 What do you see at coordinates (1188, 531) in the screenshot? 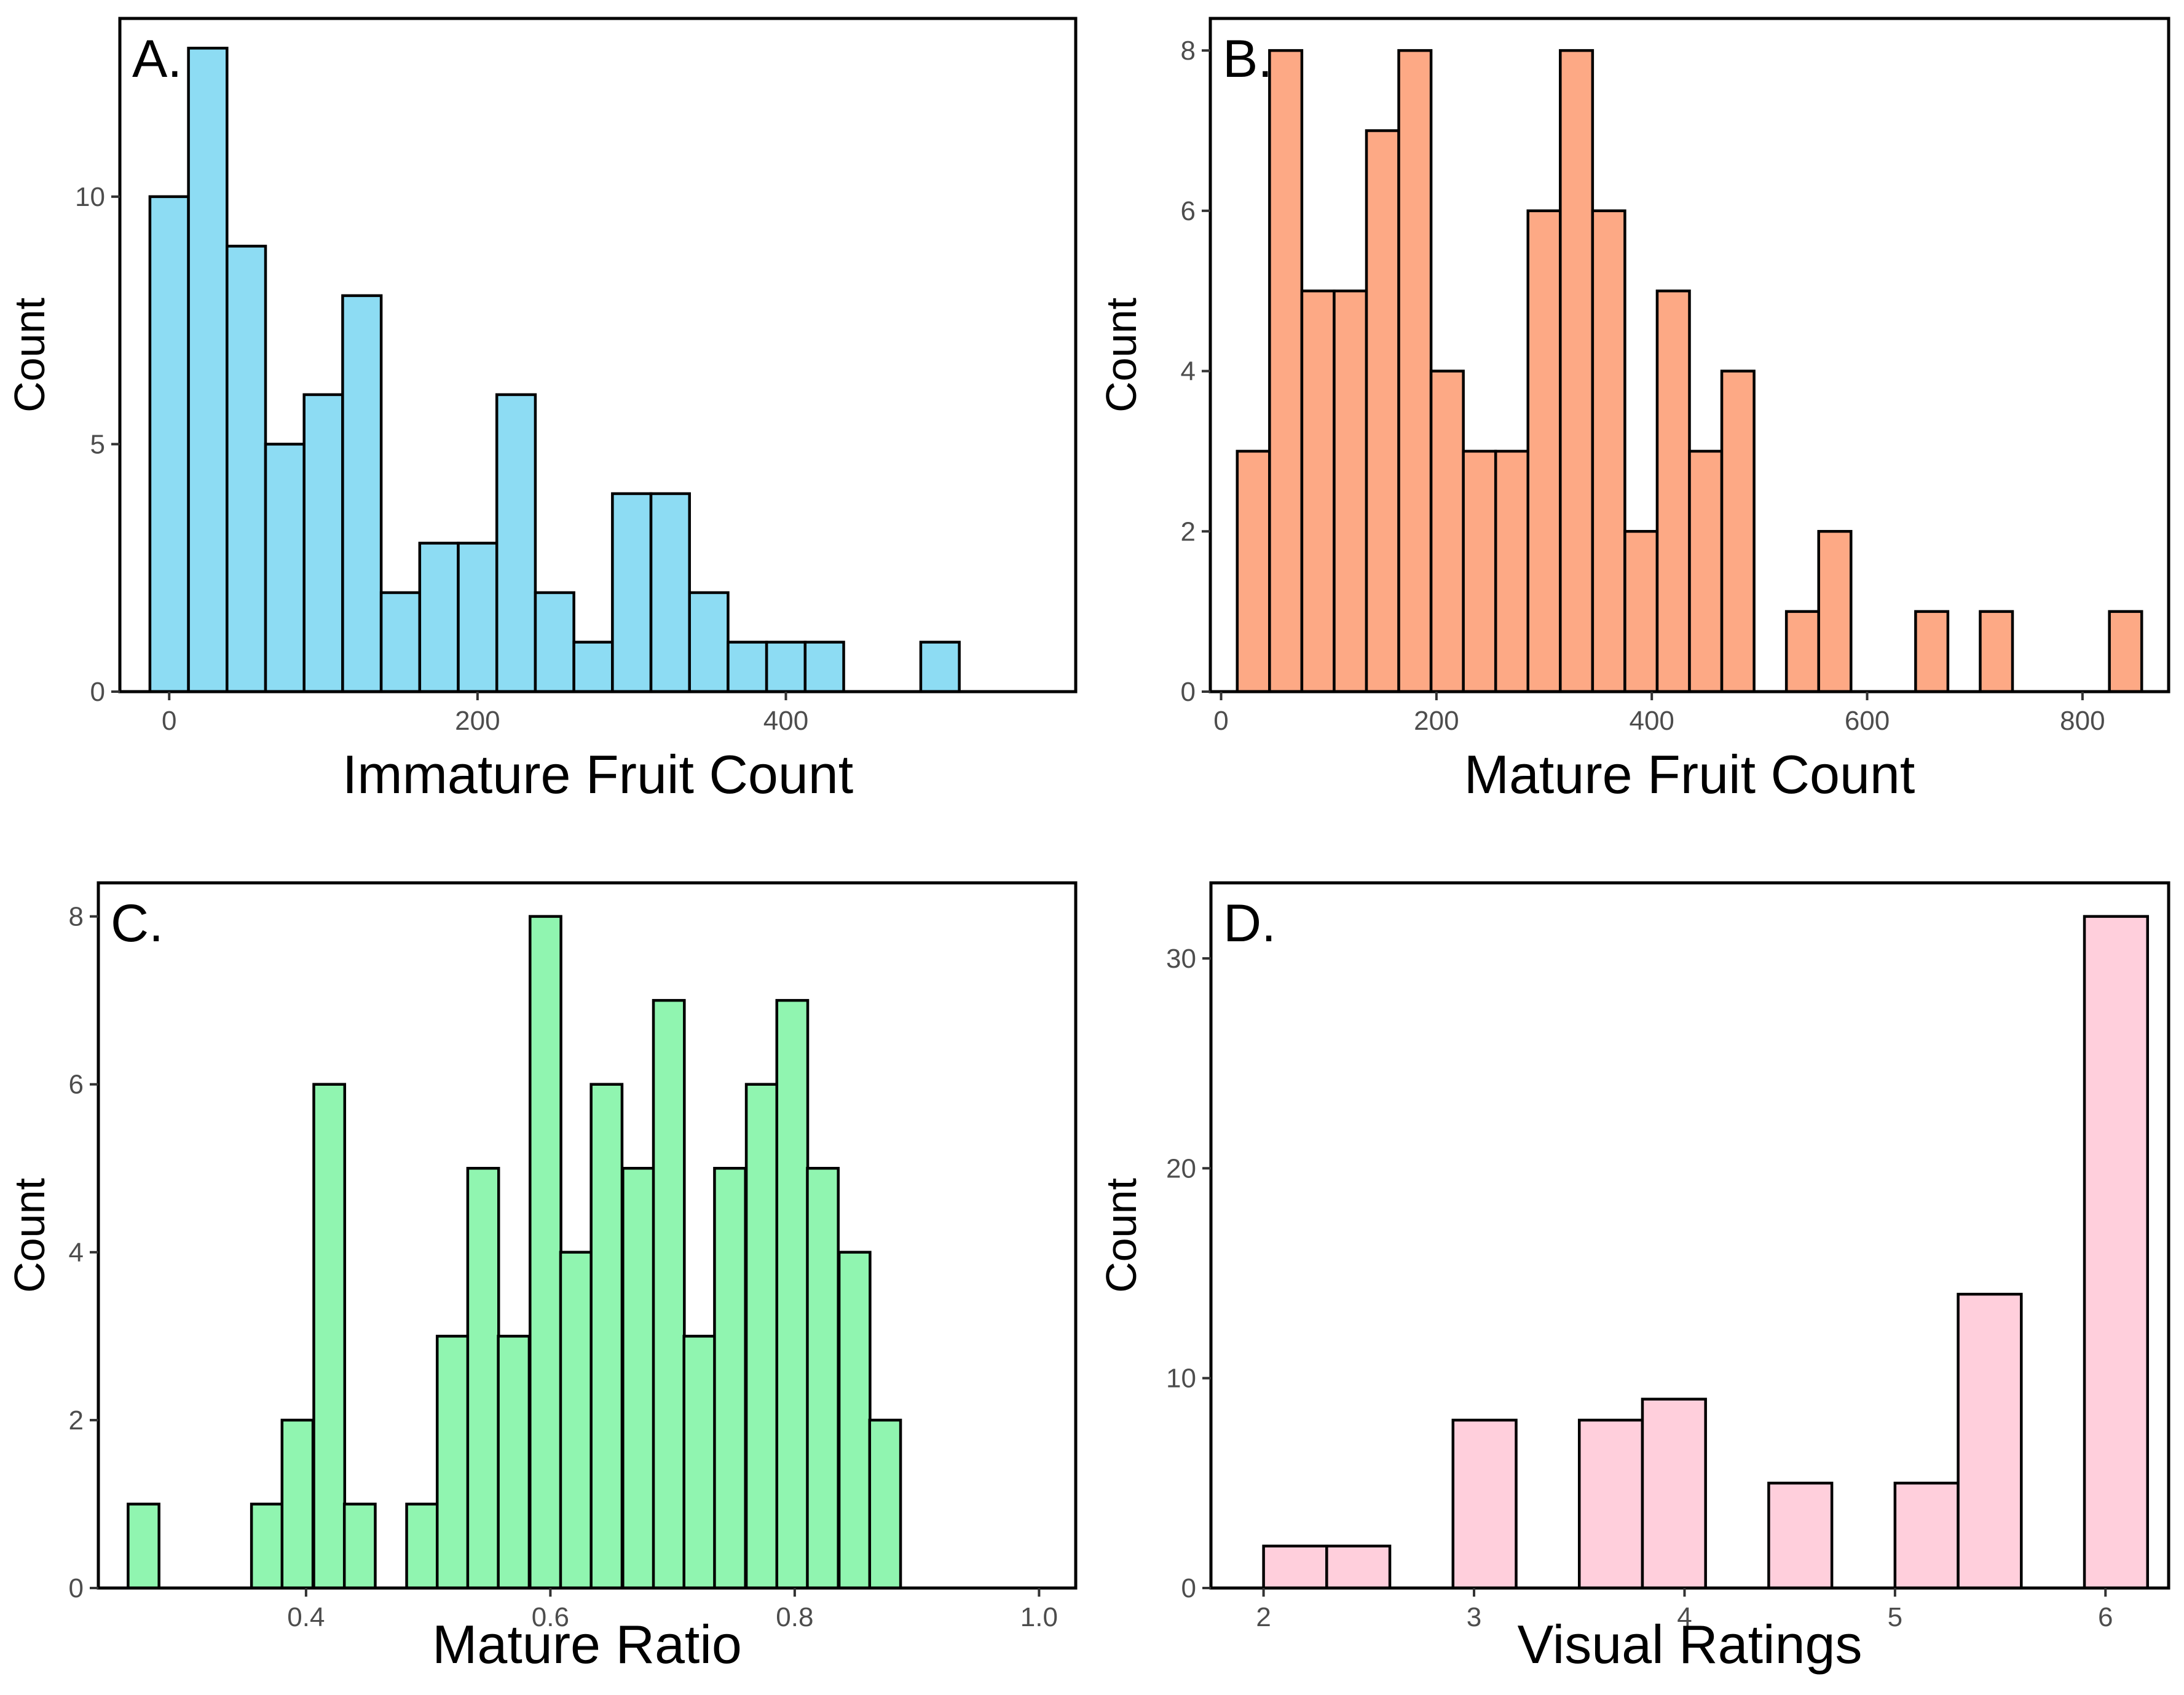
I see `y-tick-label: 2` at bounding box center [1188, 531].